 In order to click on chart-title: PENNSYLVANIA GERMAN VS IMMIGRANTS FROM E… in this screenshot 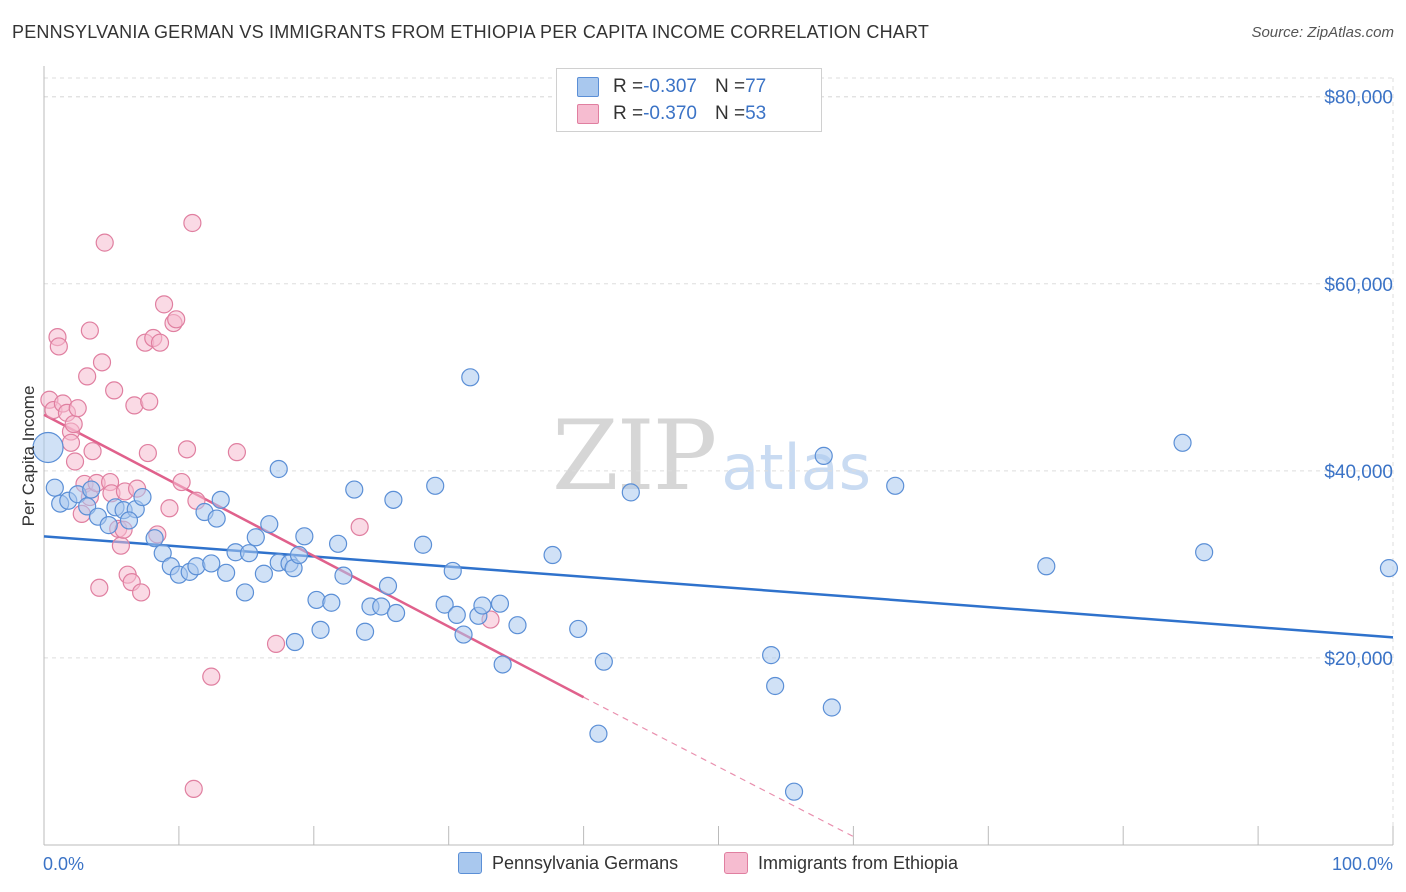, I will do `click(471, 32)`.